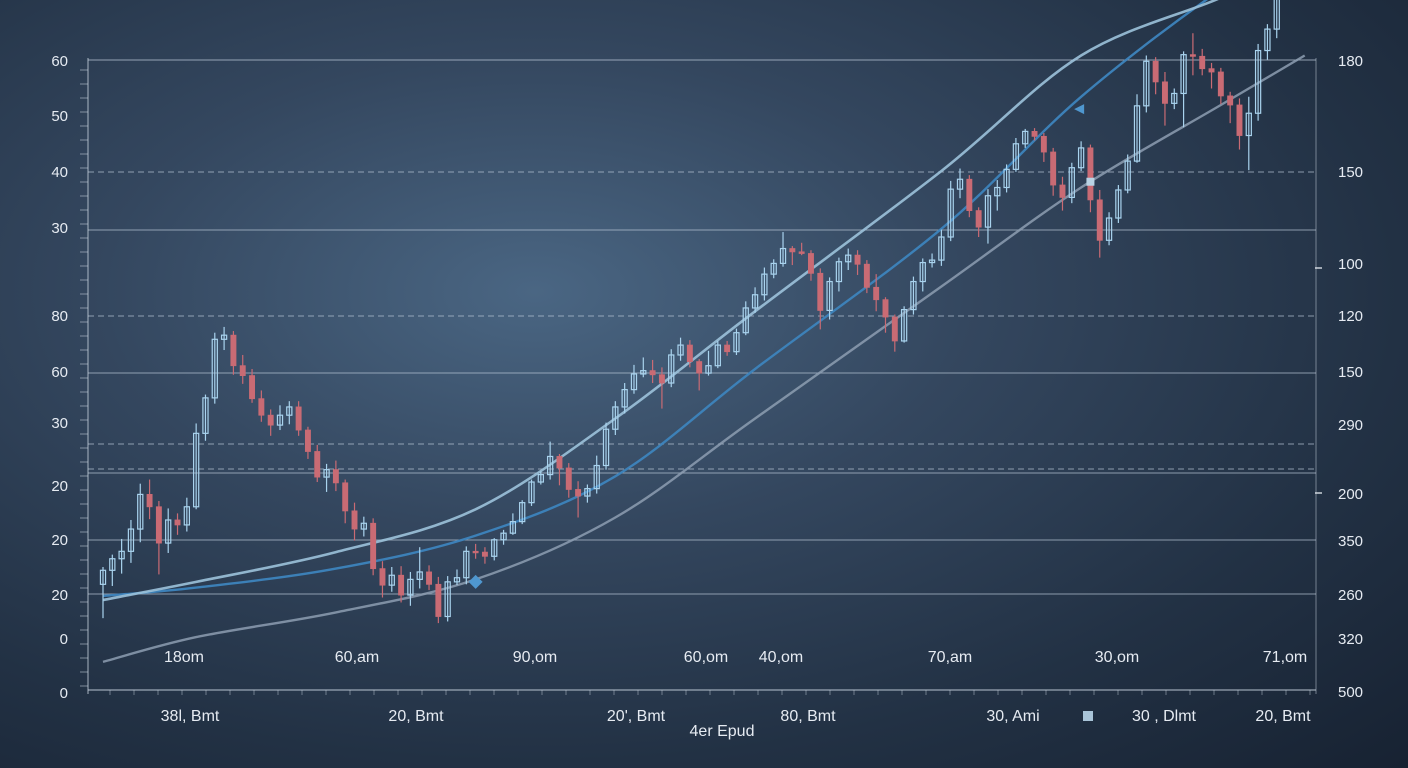  Describe the element at coordinates (59, 316) in the screenshot. I see `left-tick-label: 80` at that location.